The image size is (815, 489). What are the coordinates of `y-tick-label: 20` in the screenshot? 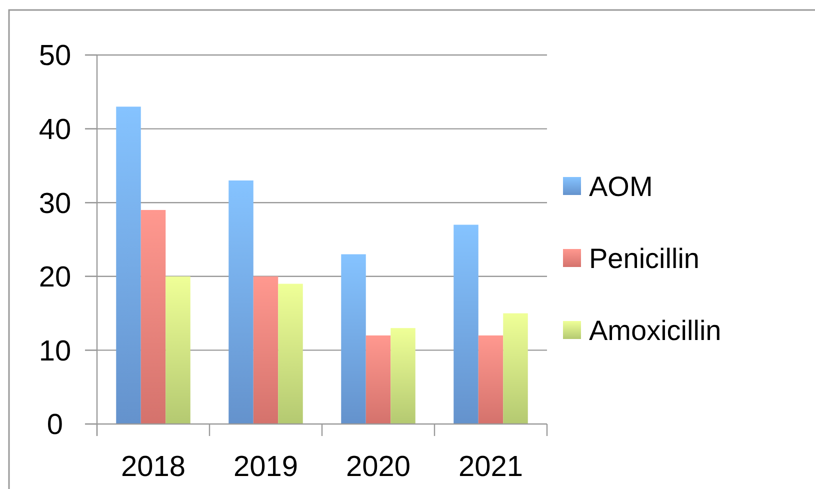 It's located at (55, 278).